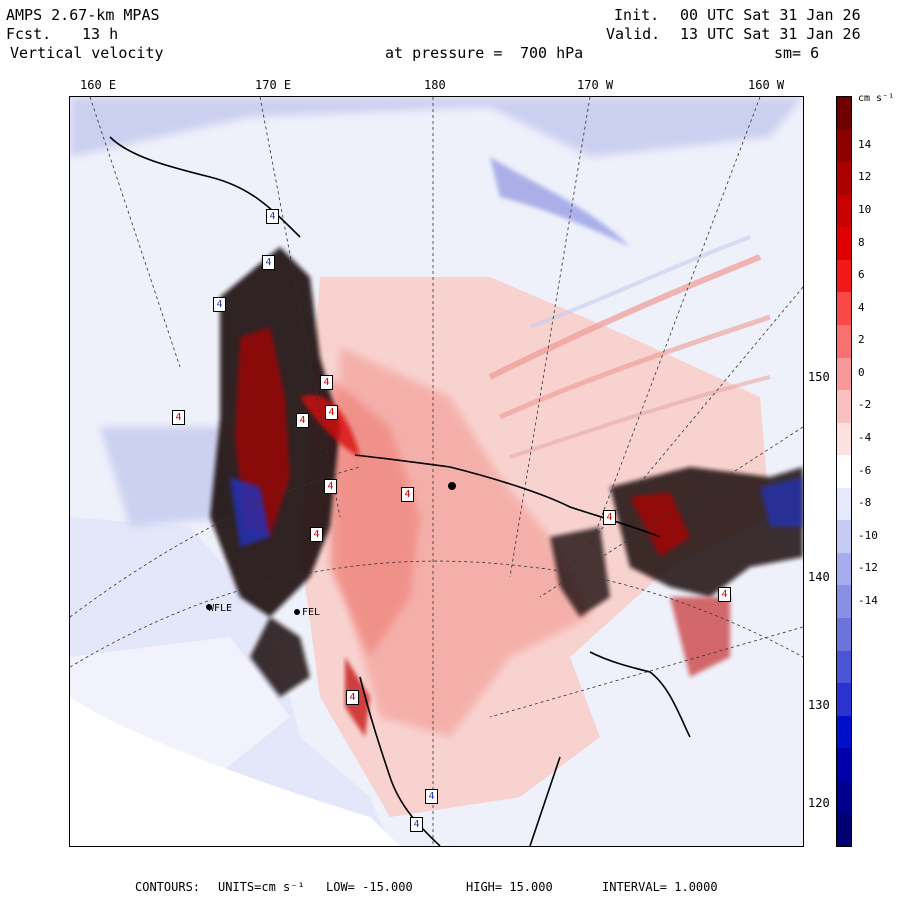 The width and height of the screenshot is (900, 900). Describe the element at coordinates (861, 242) in the screenshot. I see `colorbar-tick-label: 8` at that location.